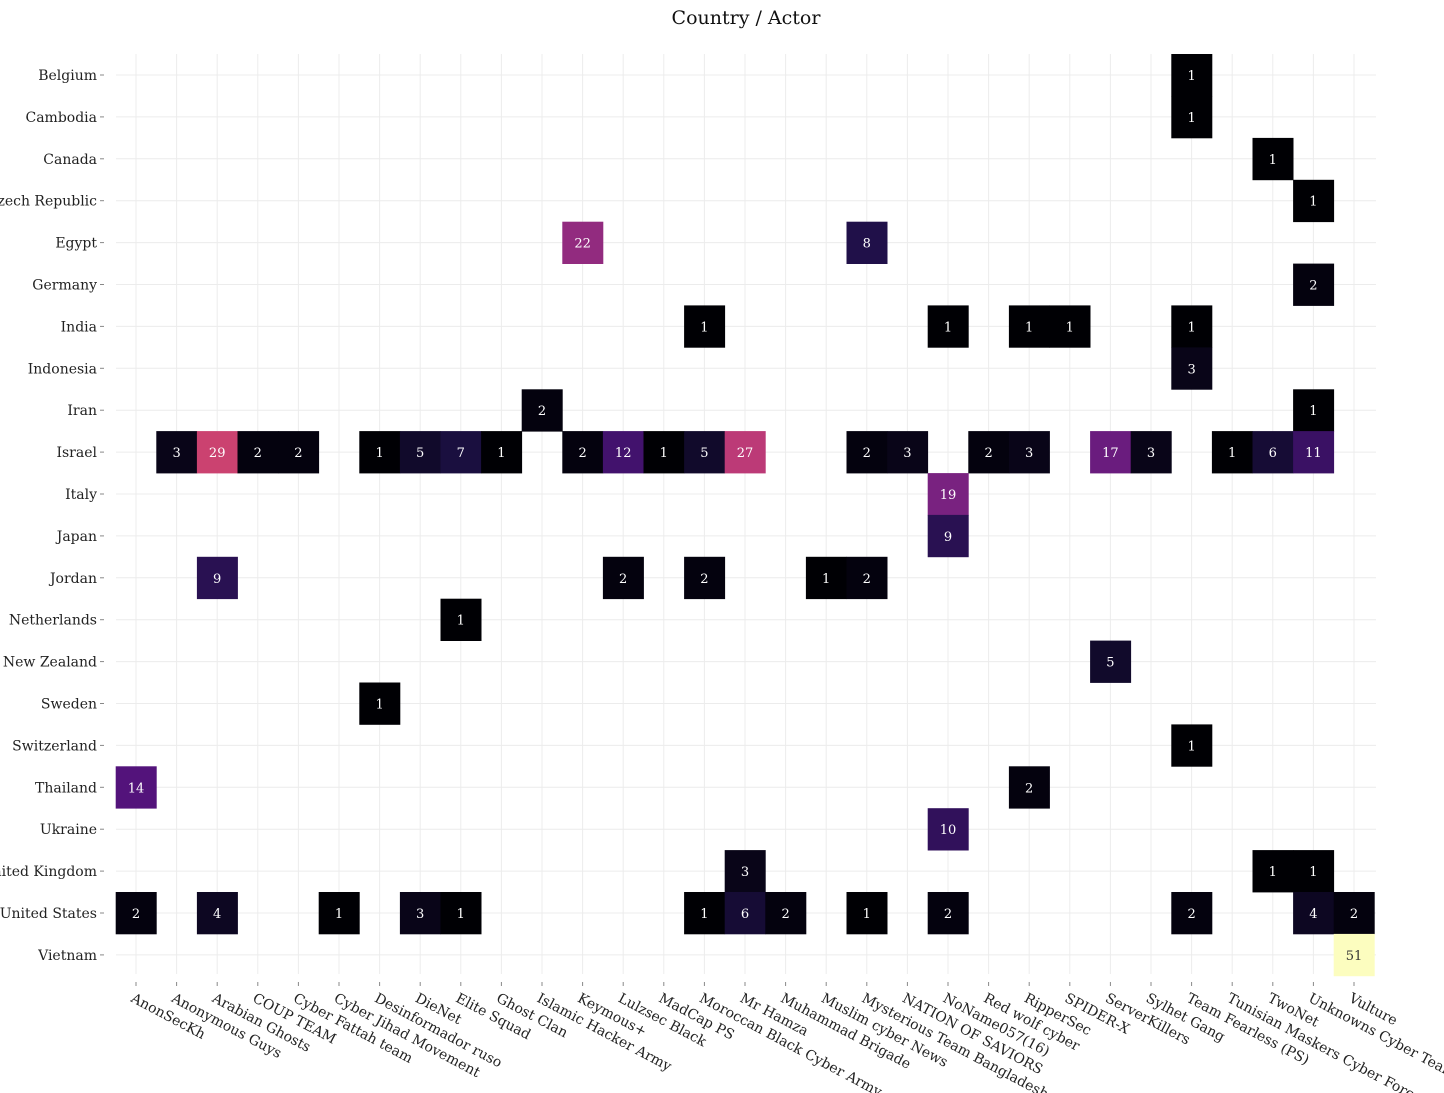 This screenshot has width=1444, height=1093. I want to click on y-tick-label: Vietnam, so click(67, 956).